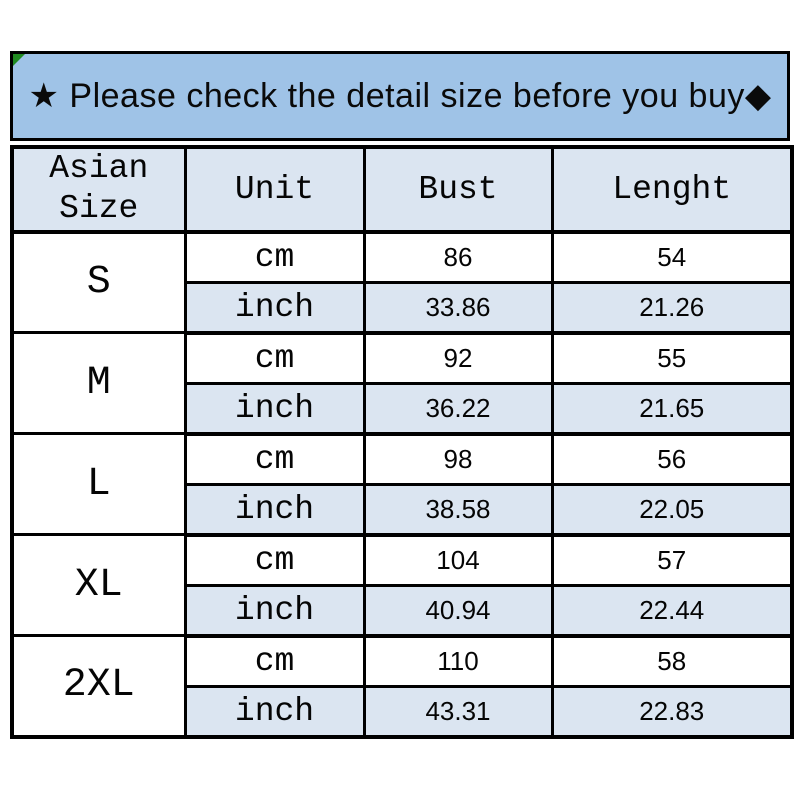 This screenshot has width=800, height=800. What do you see at coordinates (458, 358) in the screenshot?
I see `bust-value: 92` at bounding box center [458, 358].